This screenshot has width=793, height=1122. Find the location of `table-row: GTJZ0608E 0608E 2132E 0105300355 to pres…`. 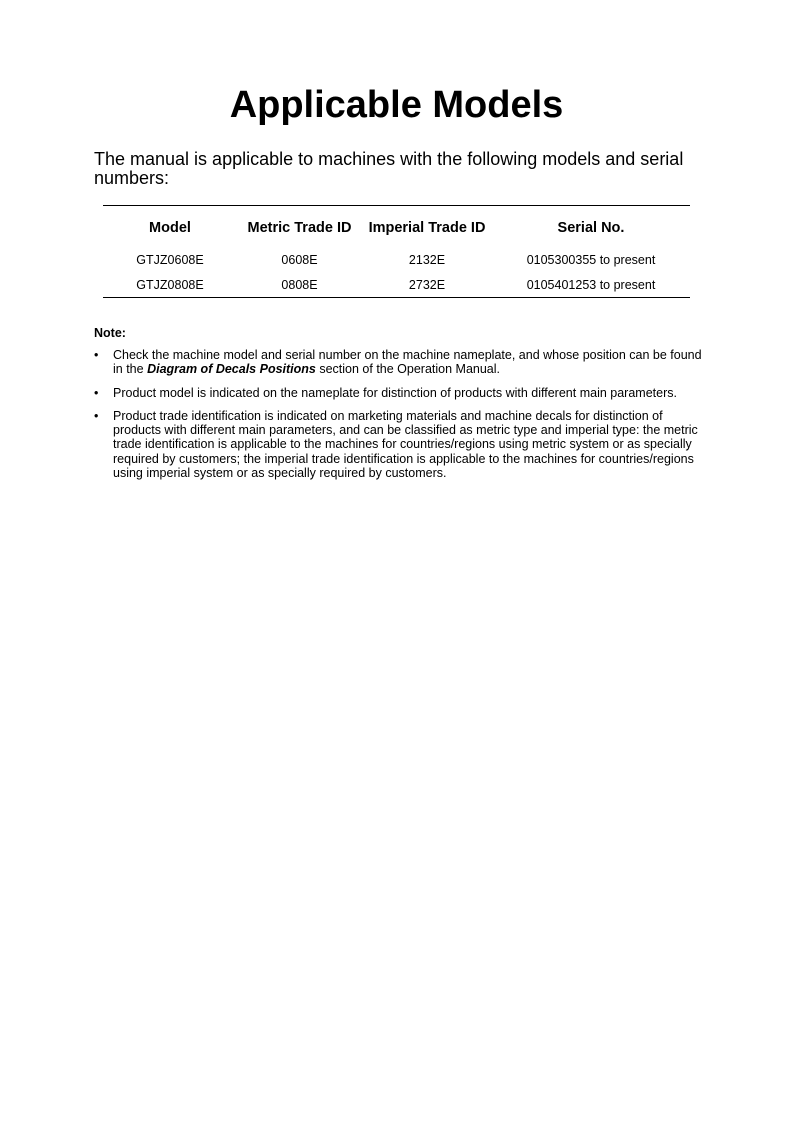

table-row: GTJZ0608E 0608E 2132E 0105300355 to pres… is located at coordinates (396, 259).